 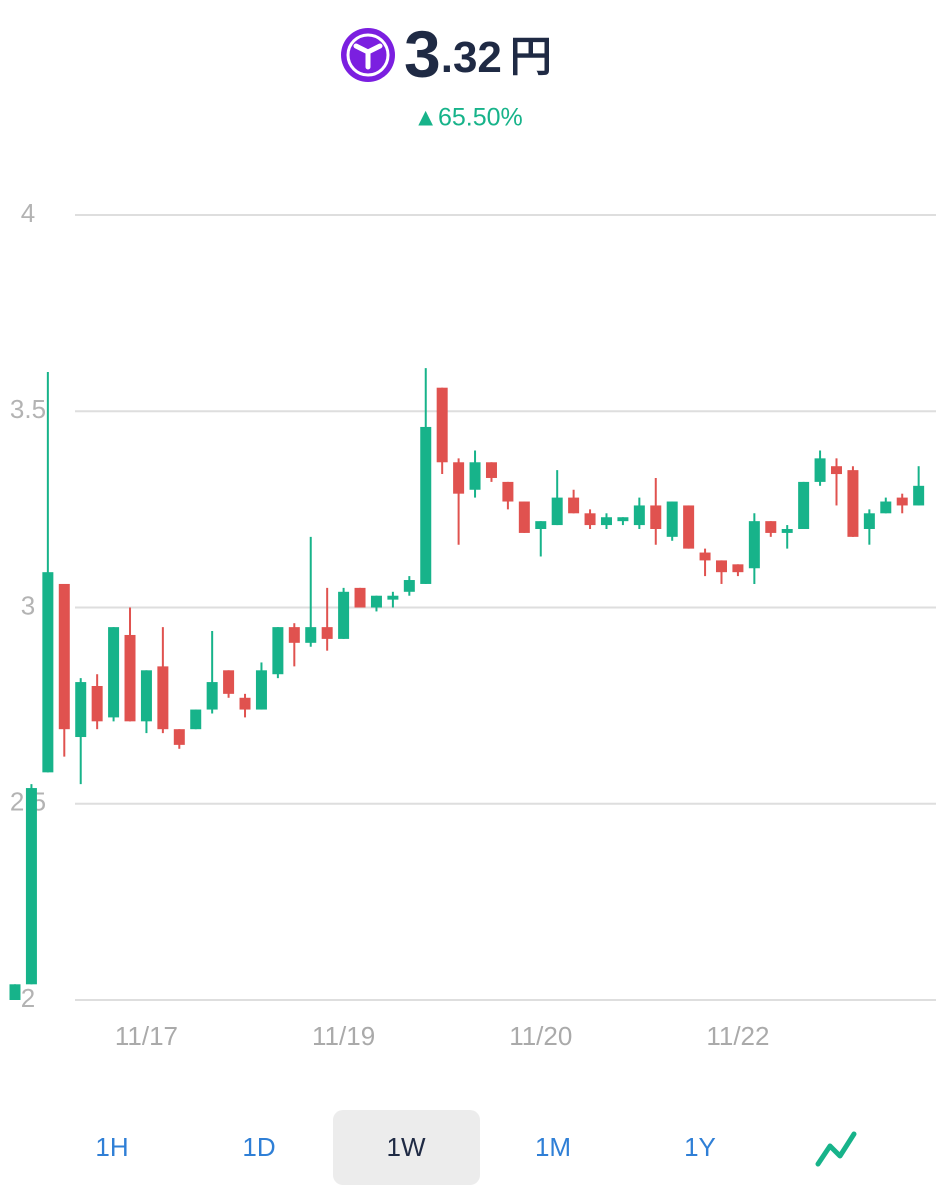 I want to click on currency: 円, so click(x=531, y=56).